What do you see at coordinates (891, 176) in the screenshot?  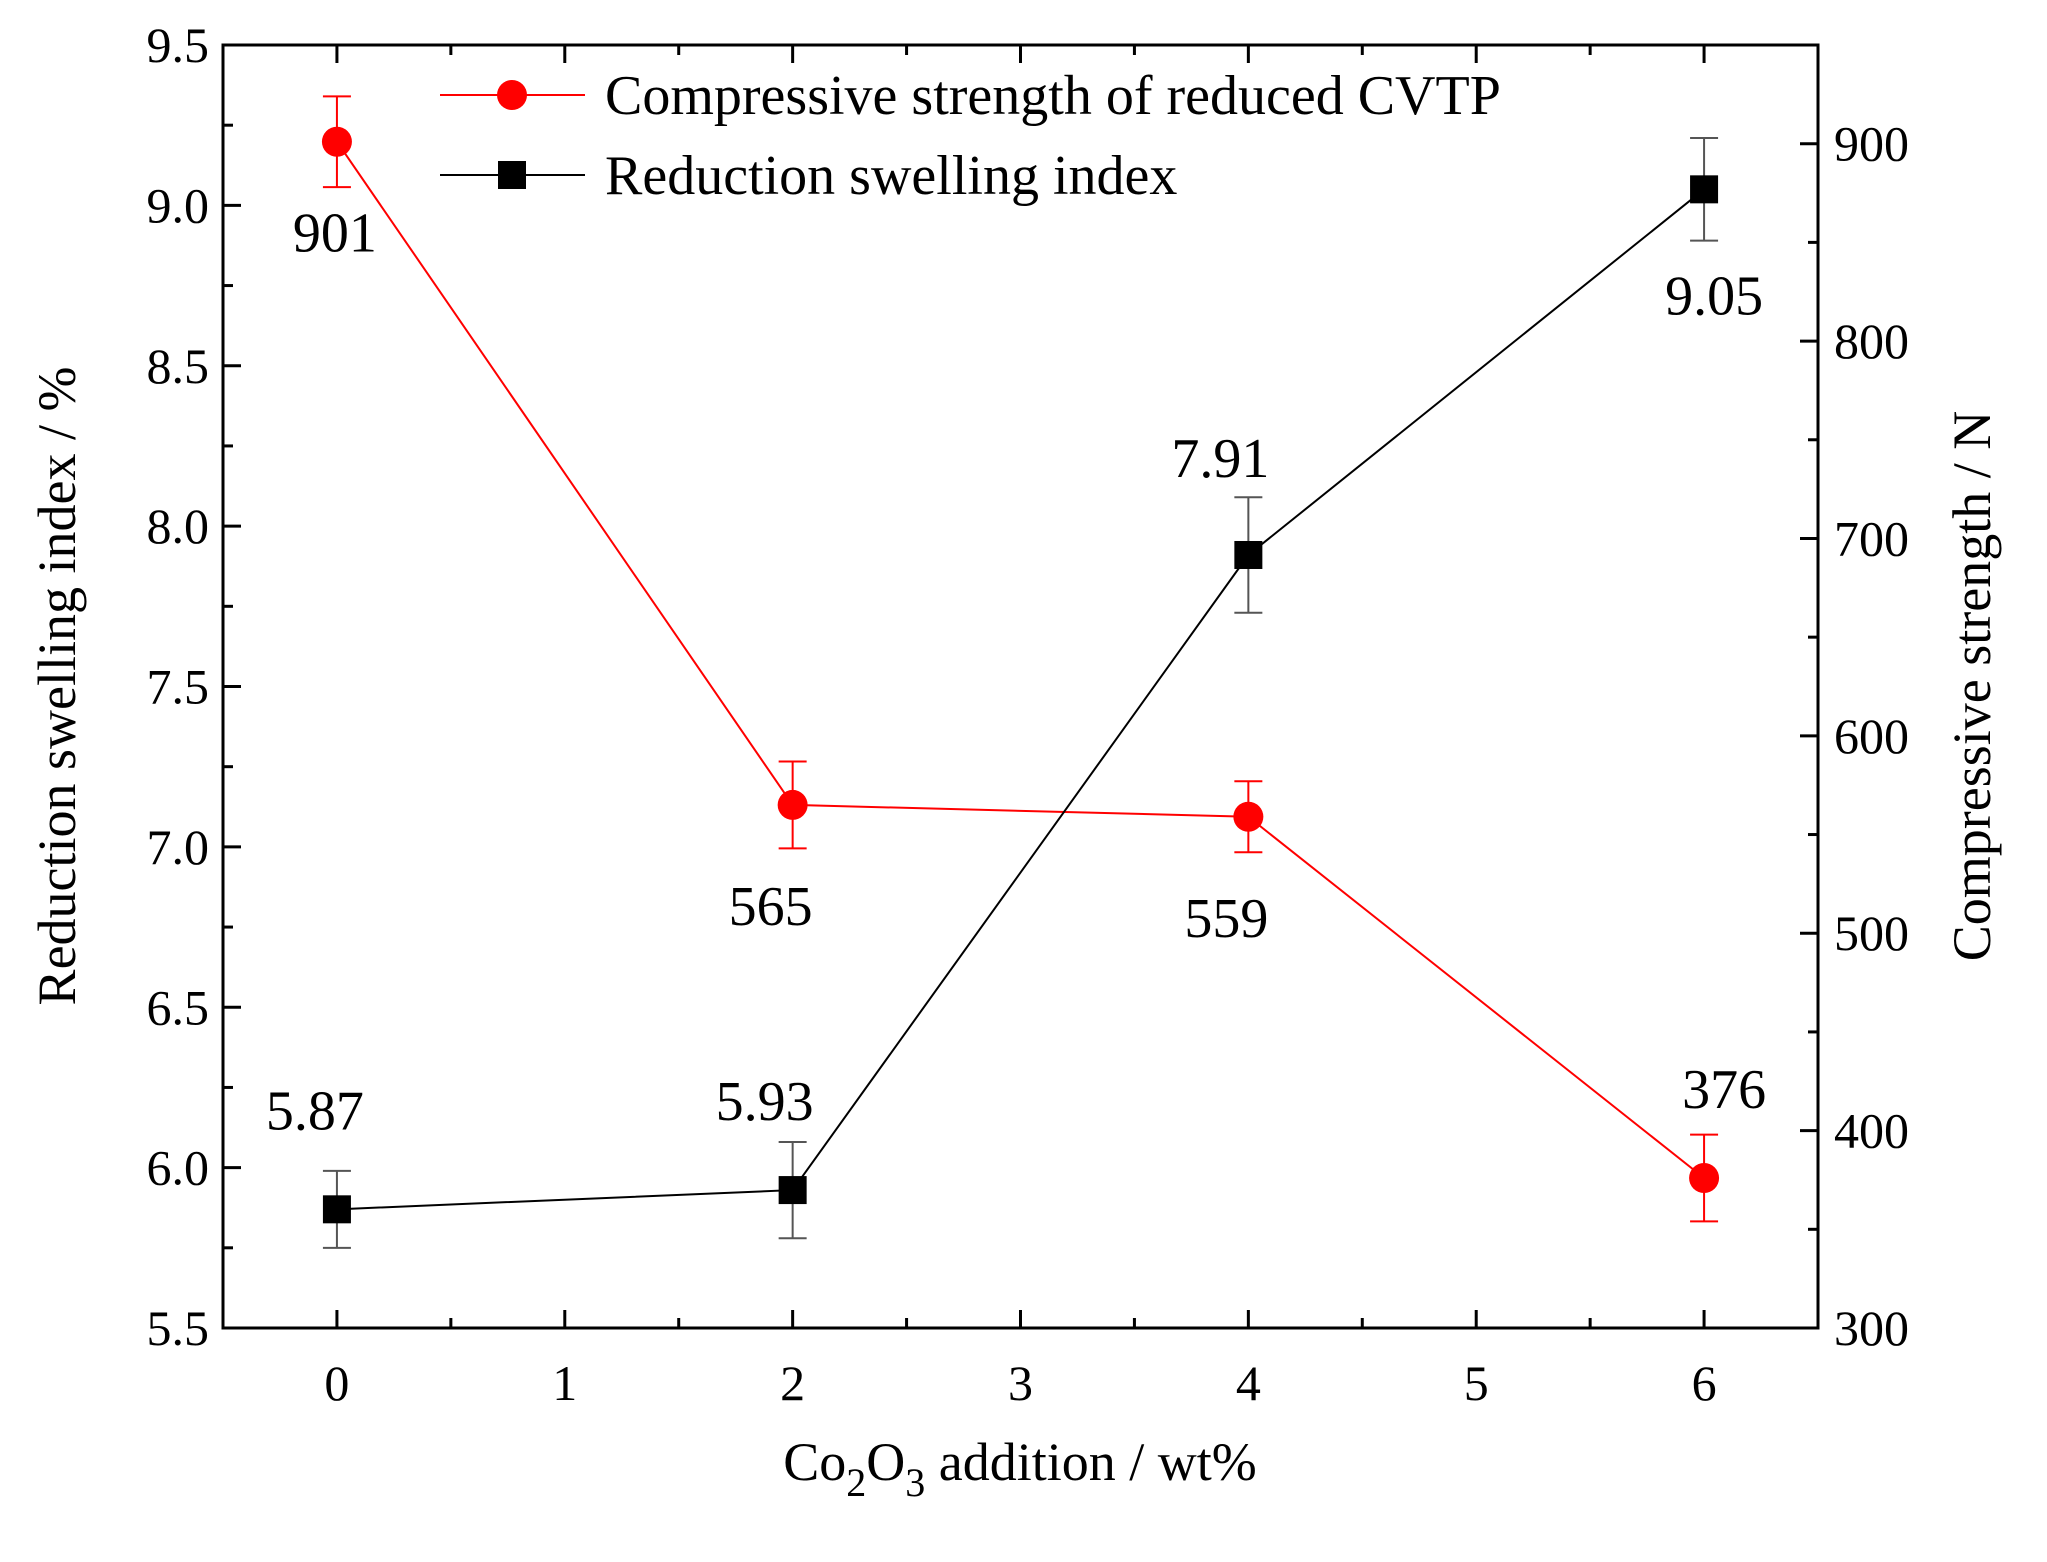 I see `legend-label: Reduction swelling index` at bounding box center [891, 176].